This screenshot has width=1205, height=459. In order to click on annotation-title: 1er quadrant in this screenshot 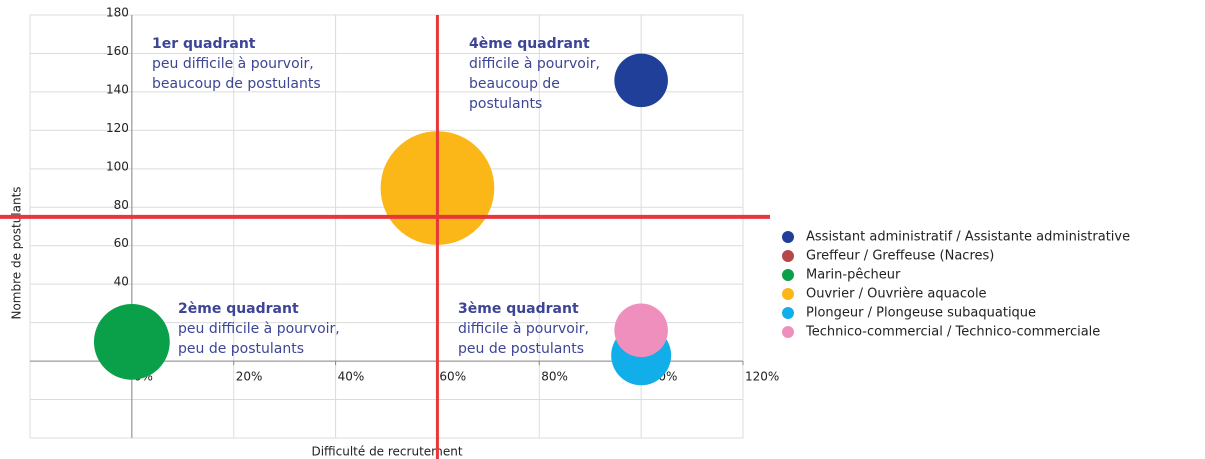, I will do `click(204, 44)`.